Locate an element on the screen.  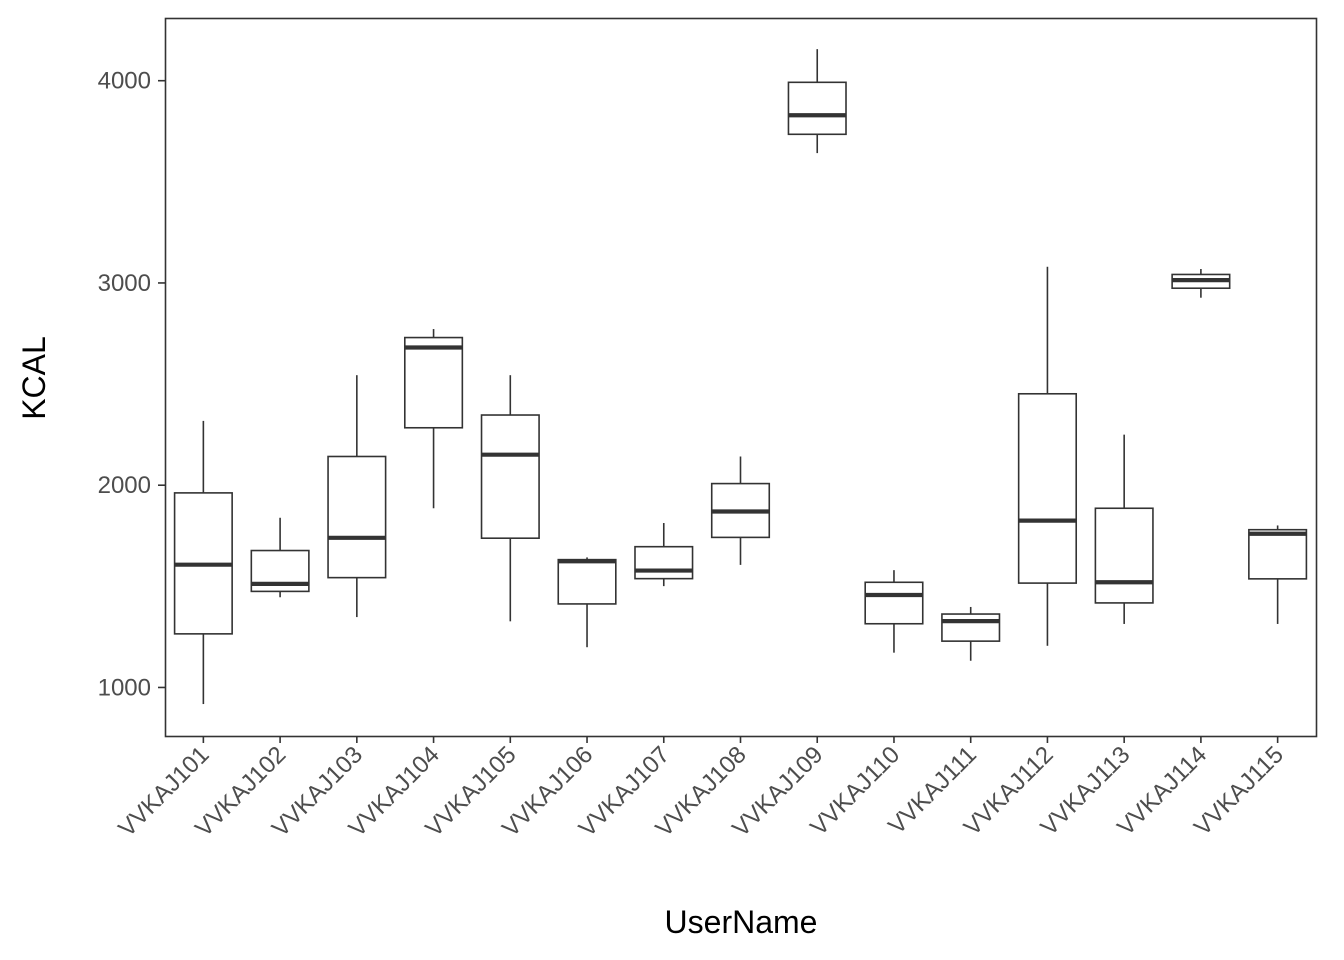
box-vvkaj110 is located at coordinates (894, 611).